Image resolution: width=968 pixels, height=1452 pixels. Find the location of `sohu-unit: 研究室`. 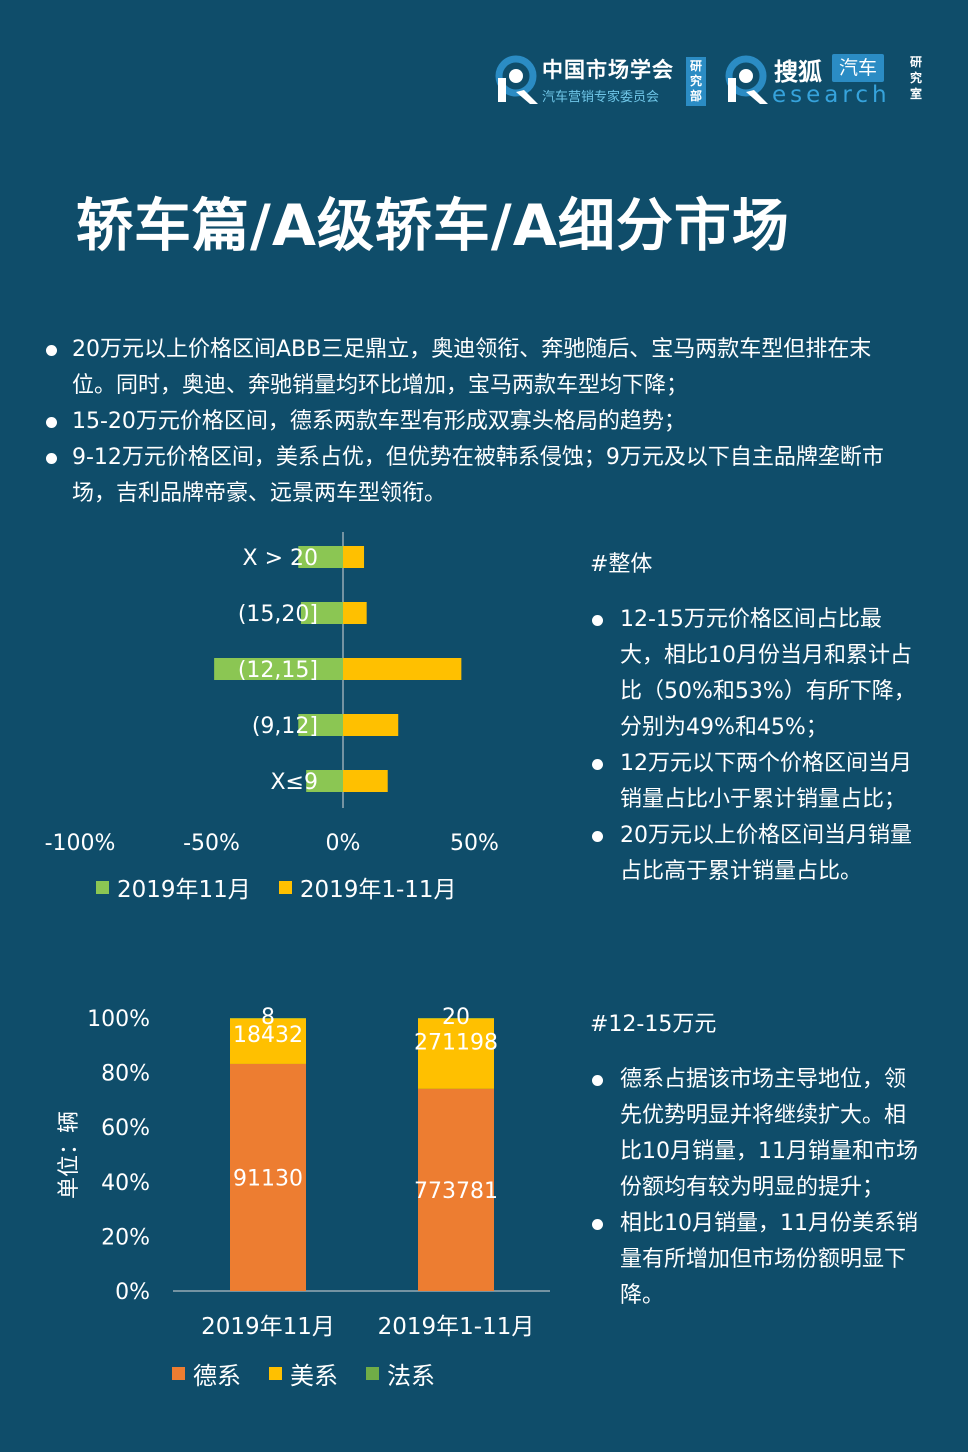

sohu-unit: 研究室 is located at coordinates (915, 78).